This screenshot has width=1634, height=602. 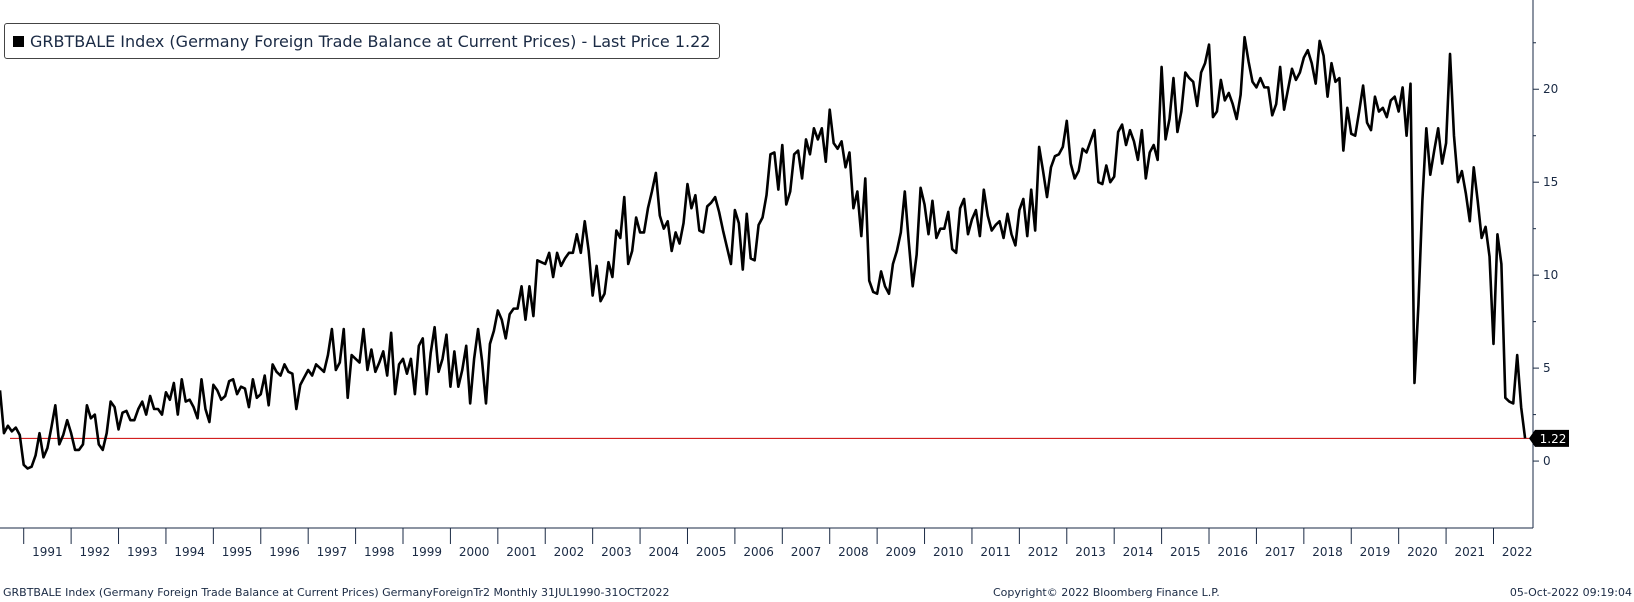 I want to click on x-tick-label: 1994, so click(x=189, y=552).